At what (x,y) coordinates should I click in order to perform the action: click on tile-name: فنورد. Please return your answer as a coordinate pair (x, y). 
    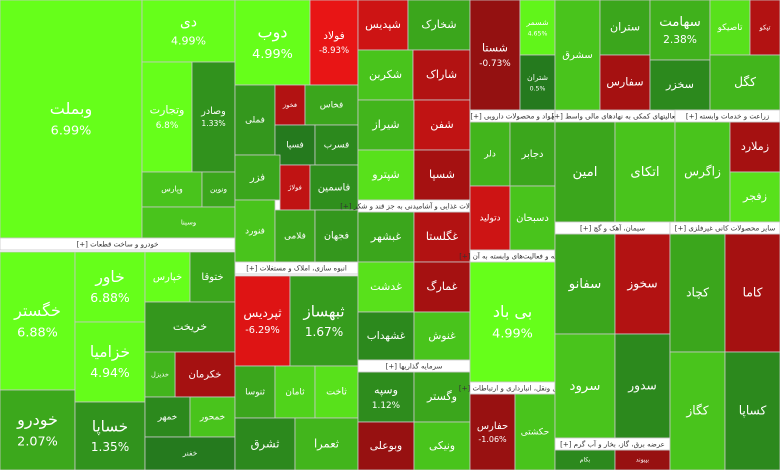
    Looking at the image, I should click on (255, 232).